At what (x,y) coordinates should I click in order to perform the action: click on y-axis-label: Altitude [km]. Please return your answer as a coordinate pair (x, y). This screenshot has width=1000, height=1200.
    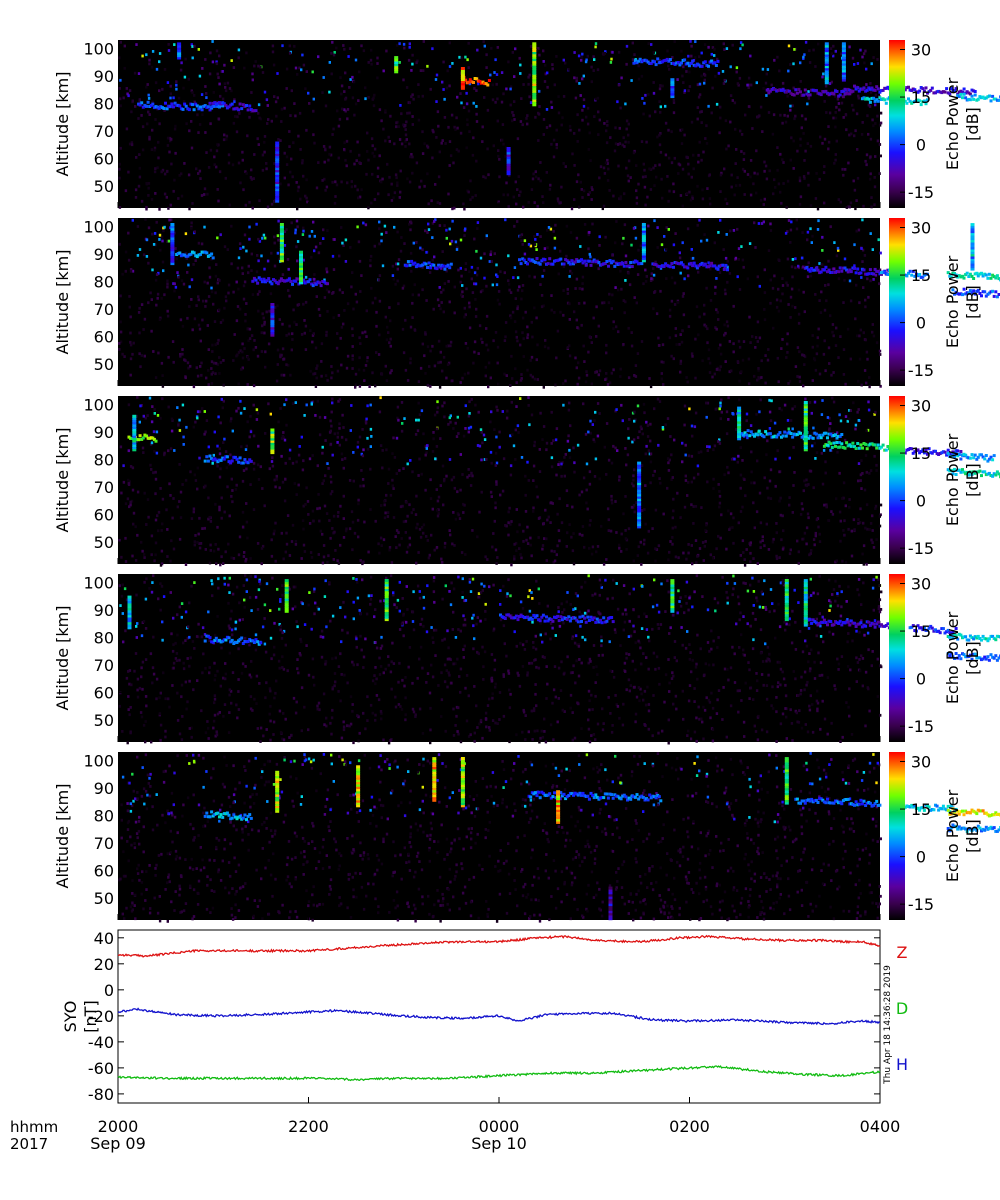
    Looking at the image, I should click on (62, 124).